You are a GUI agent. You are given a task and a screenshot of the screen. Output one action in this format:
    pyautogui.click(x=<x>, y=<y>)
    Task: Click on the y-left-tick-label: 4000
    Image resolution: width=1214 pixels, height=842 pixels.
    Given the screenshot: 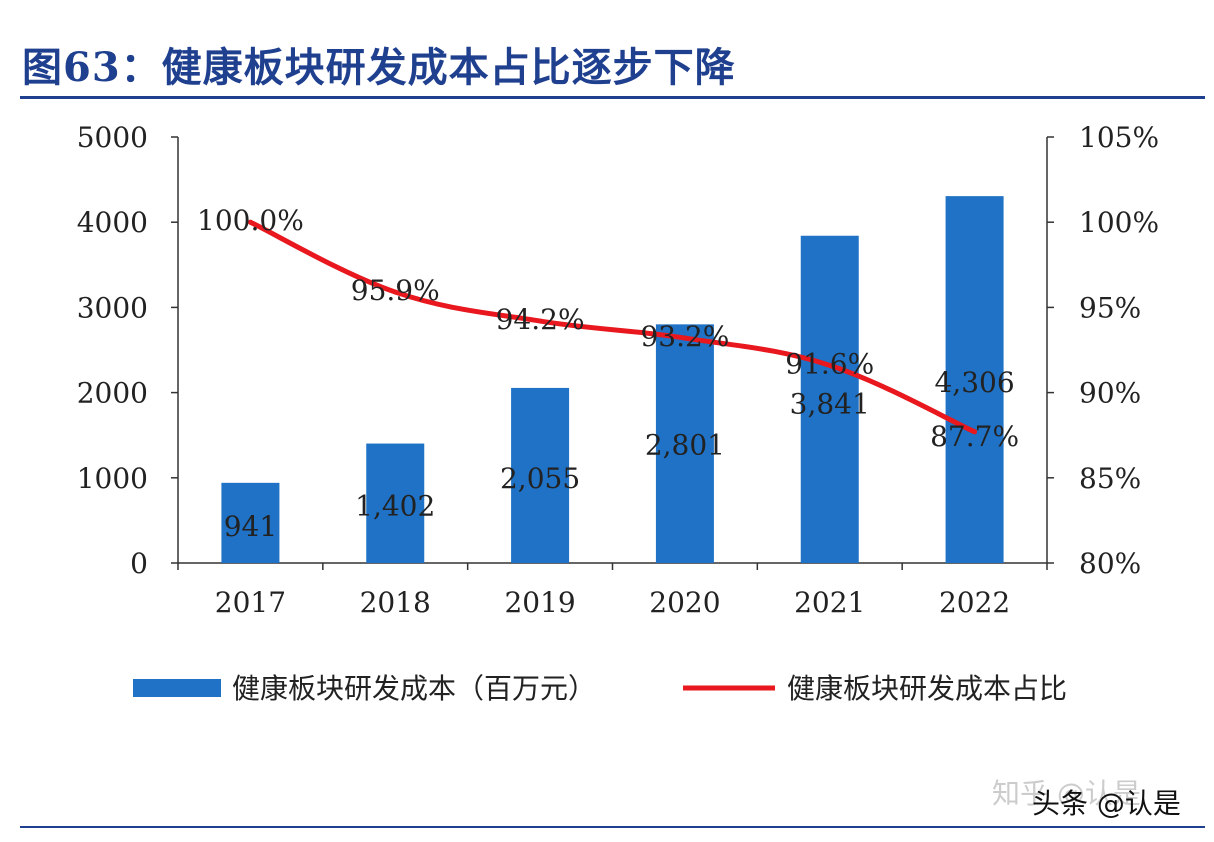 What is the action you would take?
    pyautogui.click(x=112, y=222)
    